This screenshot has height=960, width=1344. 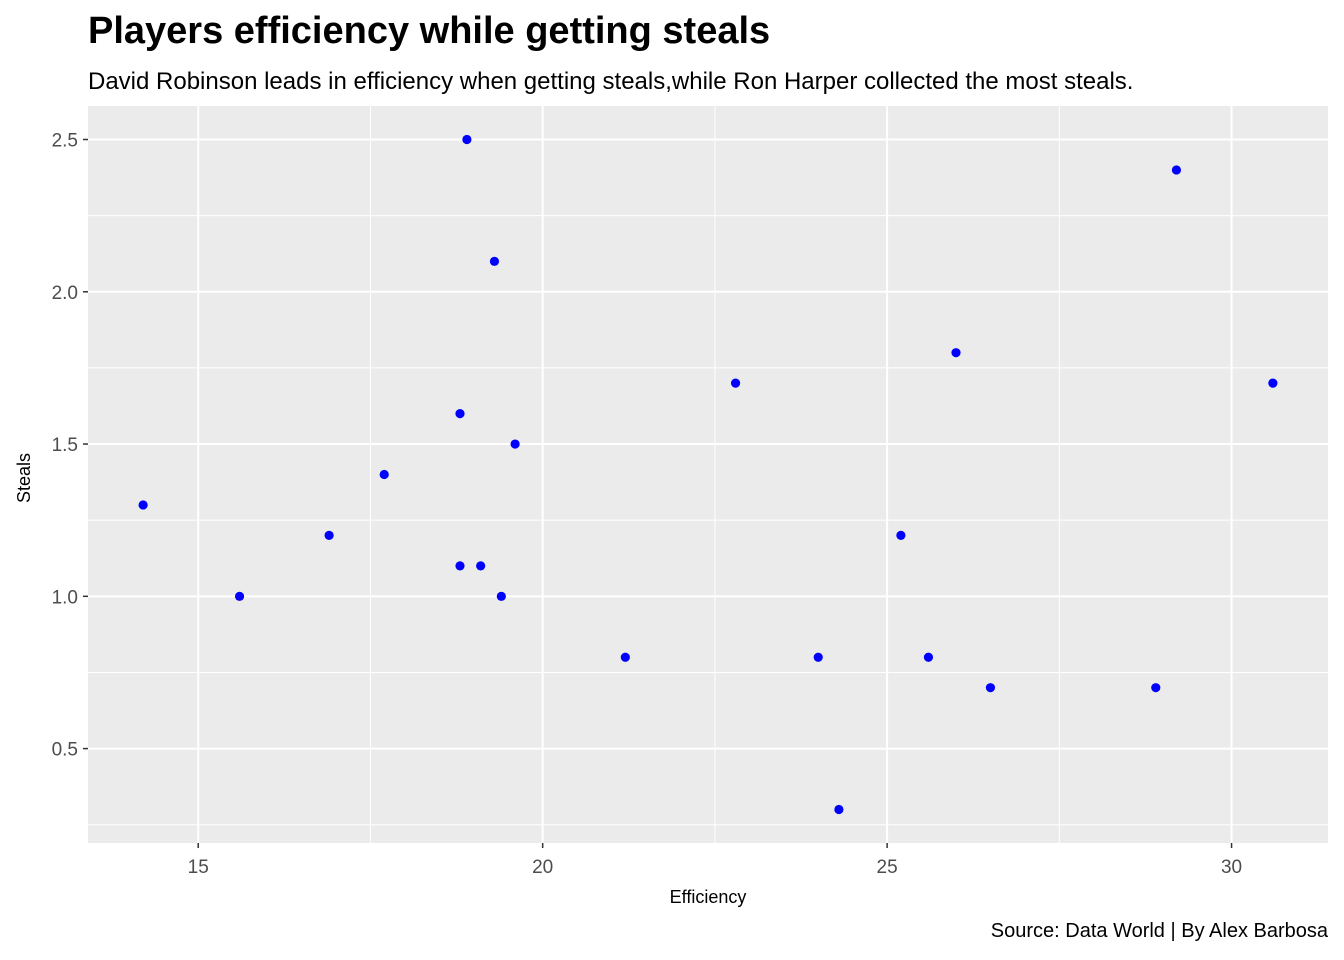 I want to click on x-axis-ticks: 15 20 25 30, so click(x=715, y=860).